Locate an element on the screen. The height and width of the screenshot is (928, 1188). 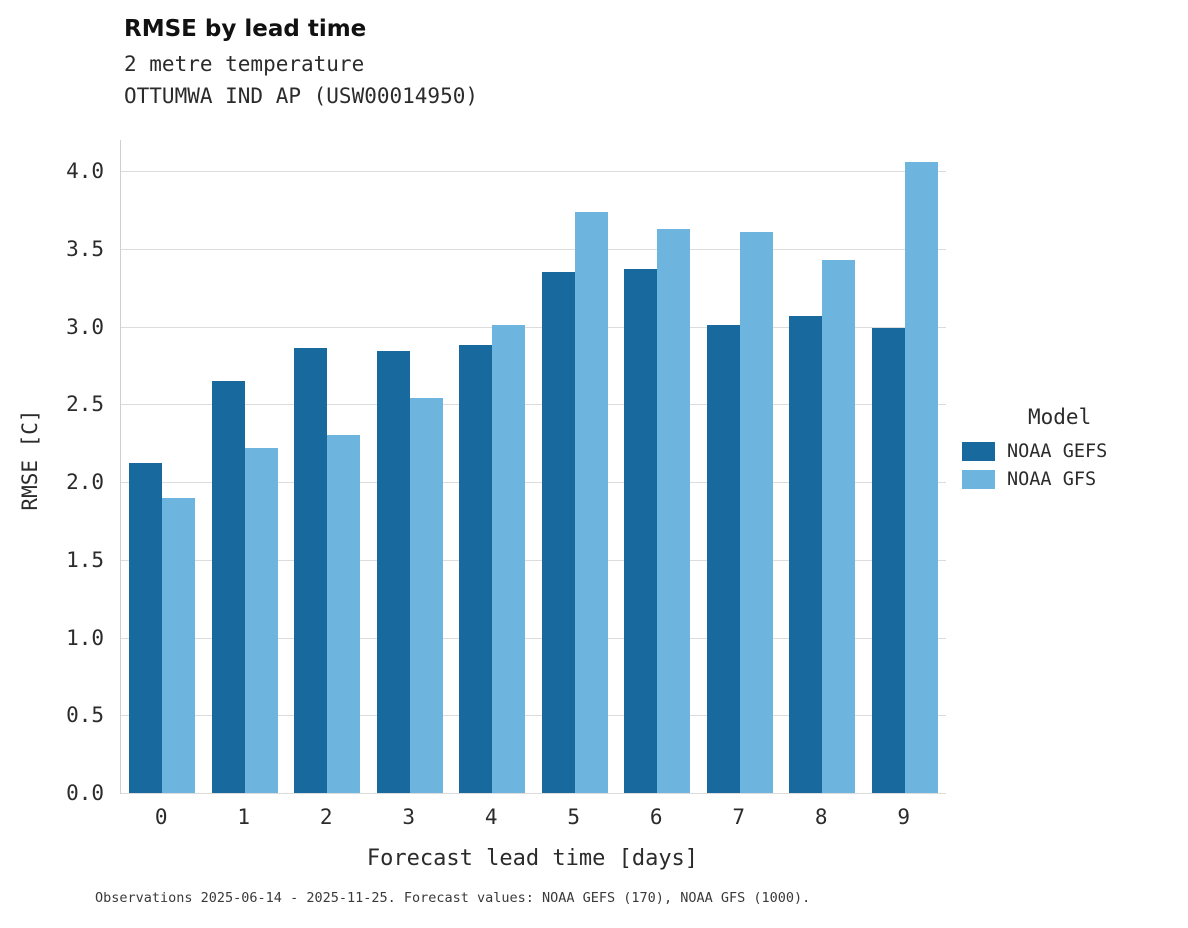
y-tick-label: 4.0 is located at coordinates (85, 171).